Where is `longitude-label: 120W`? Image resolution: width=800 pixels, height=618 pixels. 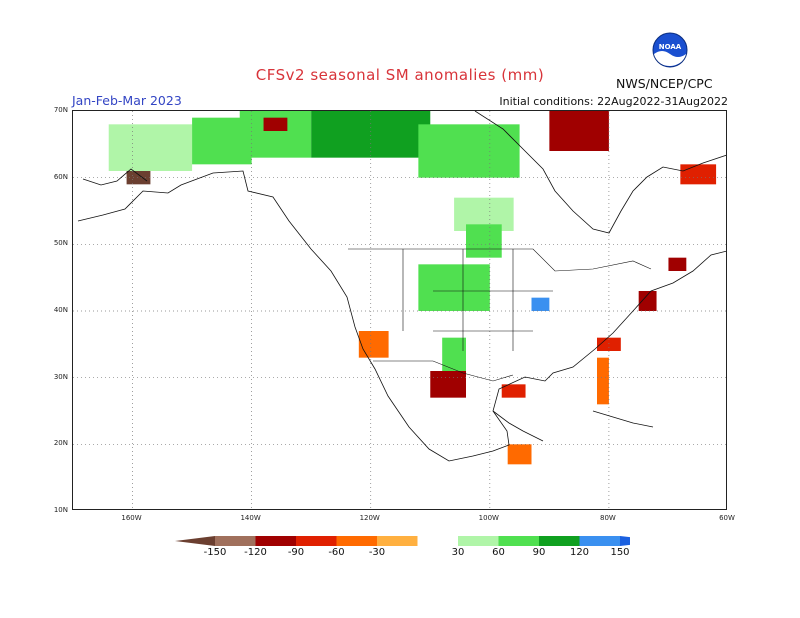 longitude-label: 120W is located at coordinates (369, 518).